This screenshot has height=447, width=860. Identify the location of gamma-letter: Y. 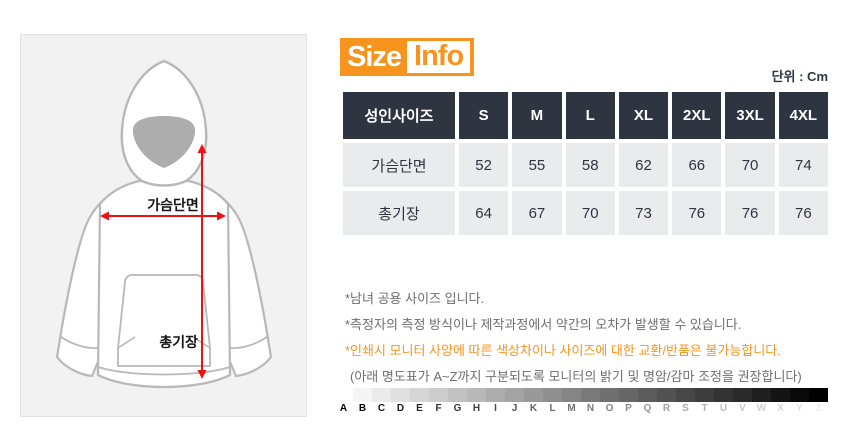
(799, 408).